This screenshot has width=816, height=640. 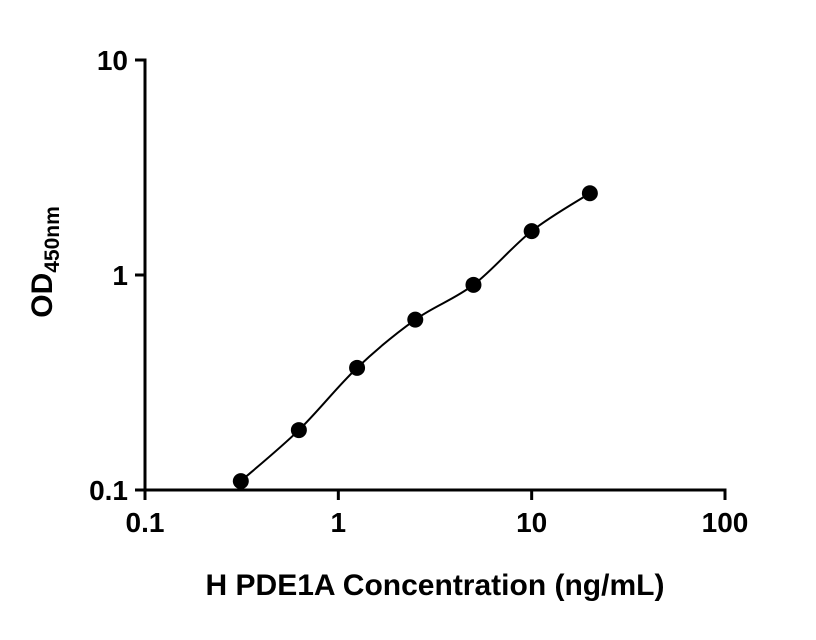 What do you see at coordinates (435, 585) in the screenshot?
I see `x-axis-title: H PDE1A Concentration (ng/mL)` at bounding box center [435, 585].